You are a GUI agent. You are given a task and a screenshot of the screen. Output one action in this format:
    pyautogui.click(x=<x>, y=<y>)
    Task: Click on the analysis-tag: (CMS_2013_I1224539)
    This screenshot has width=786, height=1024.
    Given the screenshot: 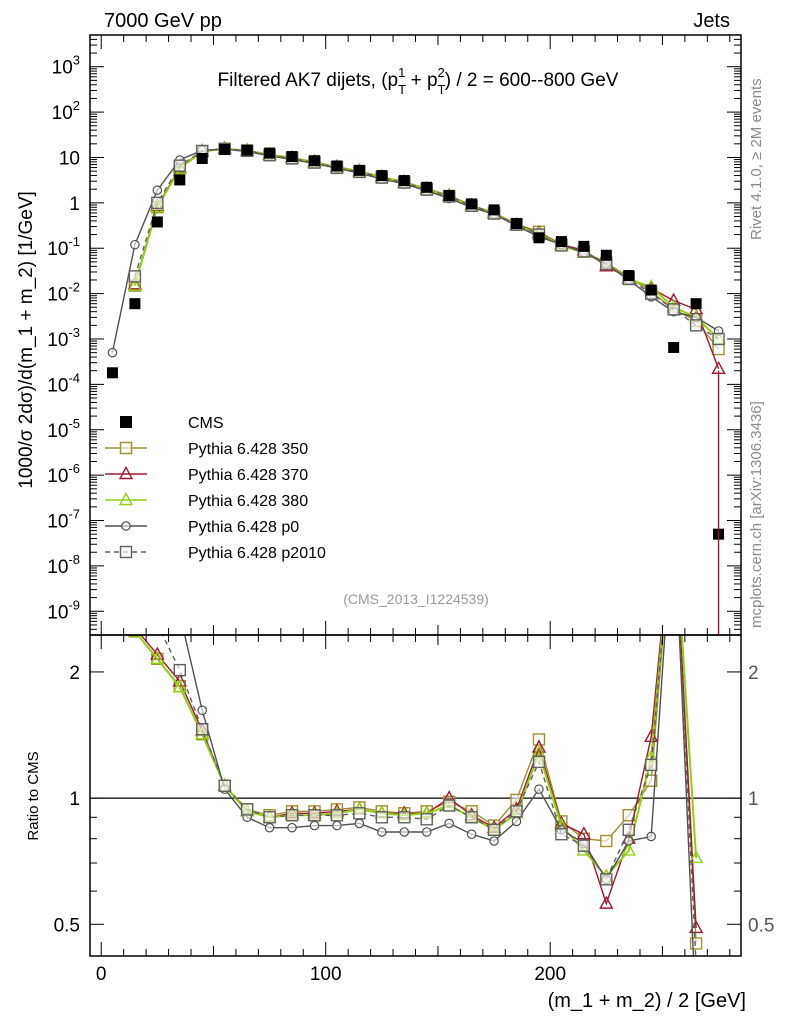 What is the action you would take?
    pyautogui.click(x=416, y=599)
    